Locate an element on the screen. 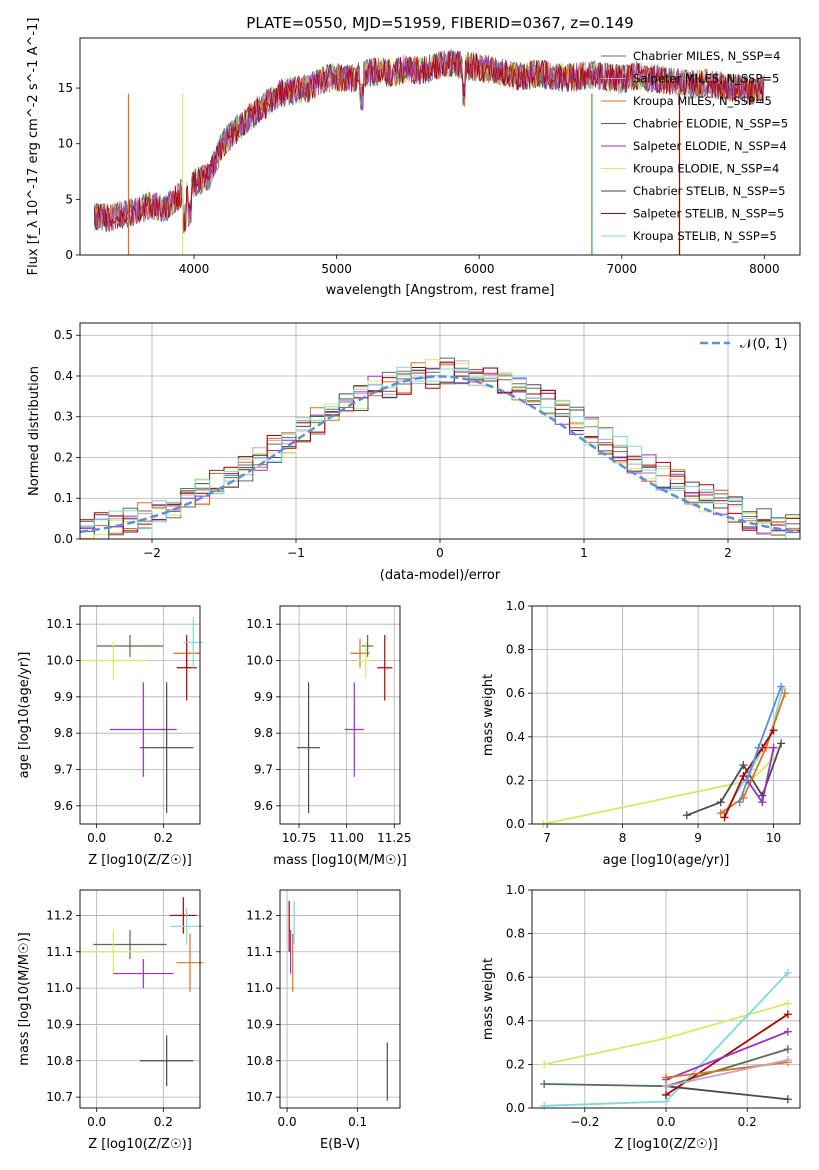 This screenshot has height=1170, width=819. legend-label: Kroupa STELIB, N_SSP=5 is located at coordinates (705, 236).